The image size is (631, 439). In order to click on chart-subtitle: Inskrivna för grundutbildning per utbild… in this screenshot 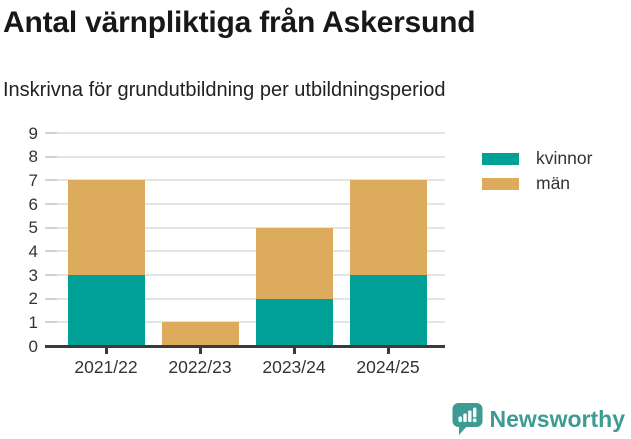, I will do `click(224, 90)`.